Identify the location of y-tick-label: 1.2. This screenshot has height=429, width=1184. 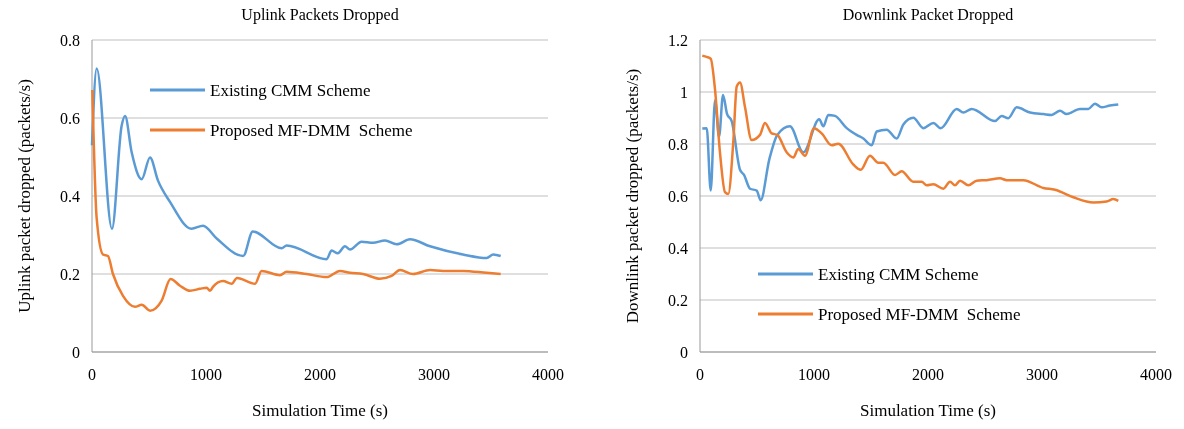
(678, 40).